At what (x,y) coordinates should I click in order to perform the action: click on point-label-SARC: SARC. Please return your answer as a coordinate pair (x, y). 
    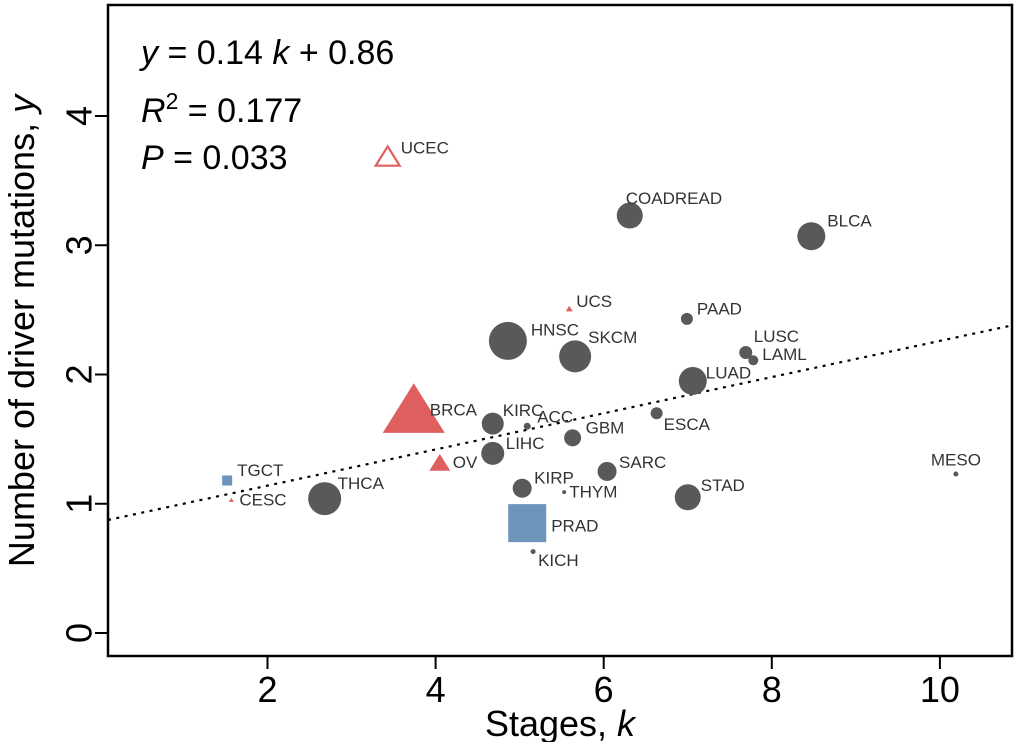
    Looking at the image, I should click on (642, 462).